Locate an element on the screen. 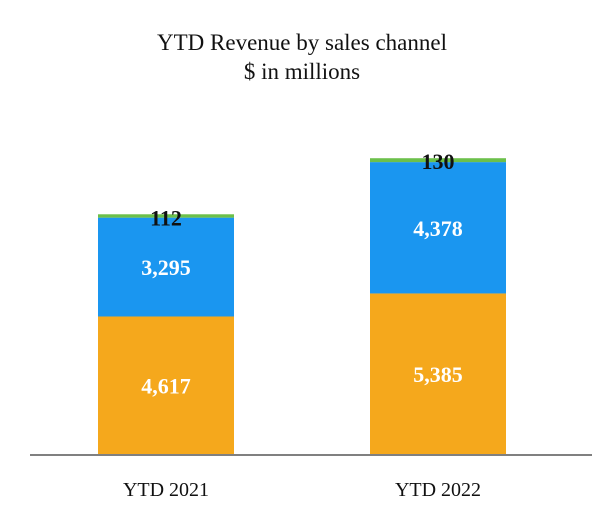 This screenshot has height=532, width=604. data-label-1-2: 5,385 is located at coordinates (438, 374).